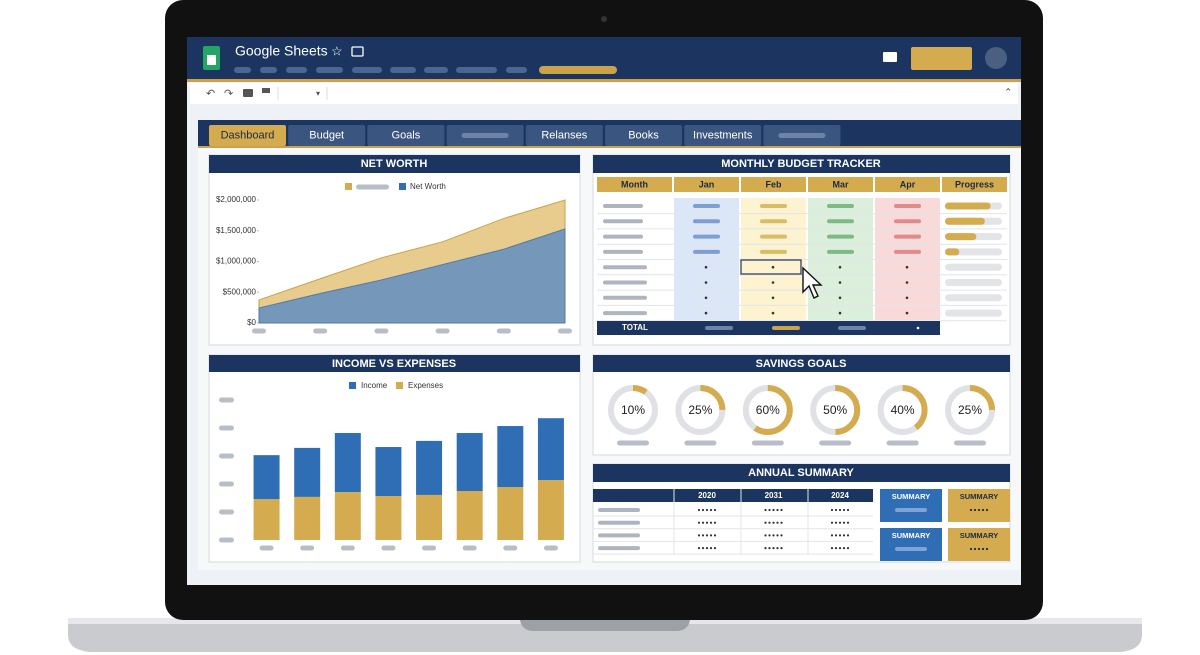  Describe the element at coordinates (700, 410) in the screenshot. I see `donut-label: 25%` at that location.